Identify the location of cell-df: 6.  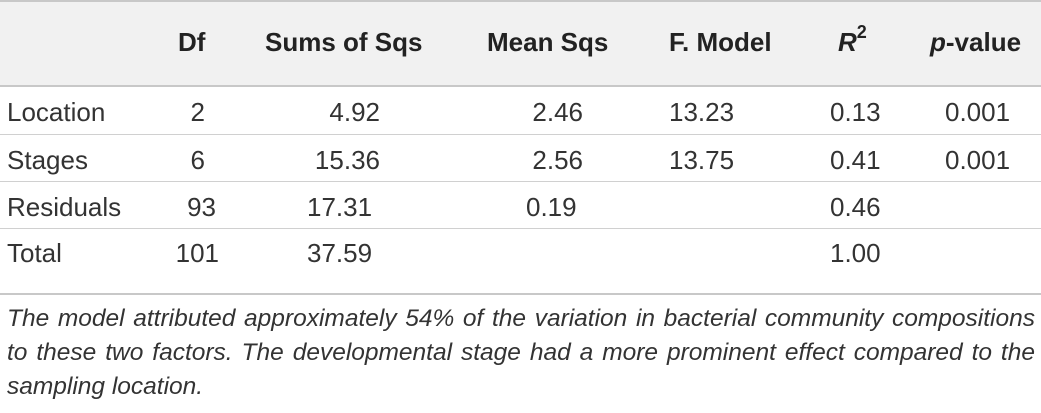
(197, 160).